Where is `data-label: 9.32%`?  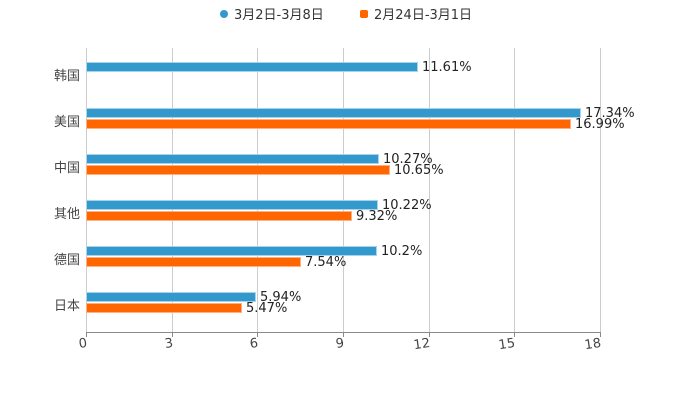
data-label: 9.32% is located at coordinates (377, 216).